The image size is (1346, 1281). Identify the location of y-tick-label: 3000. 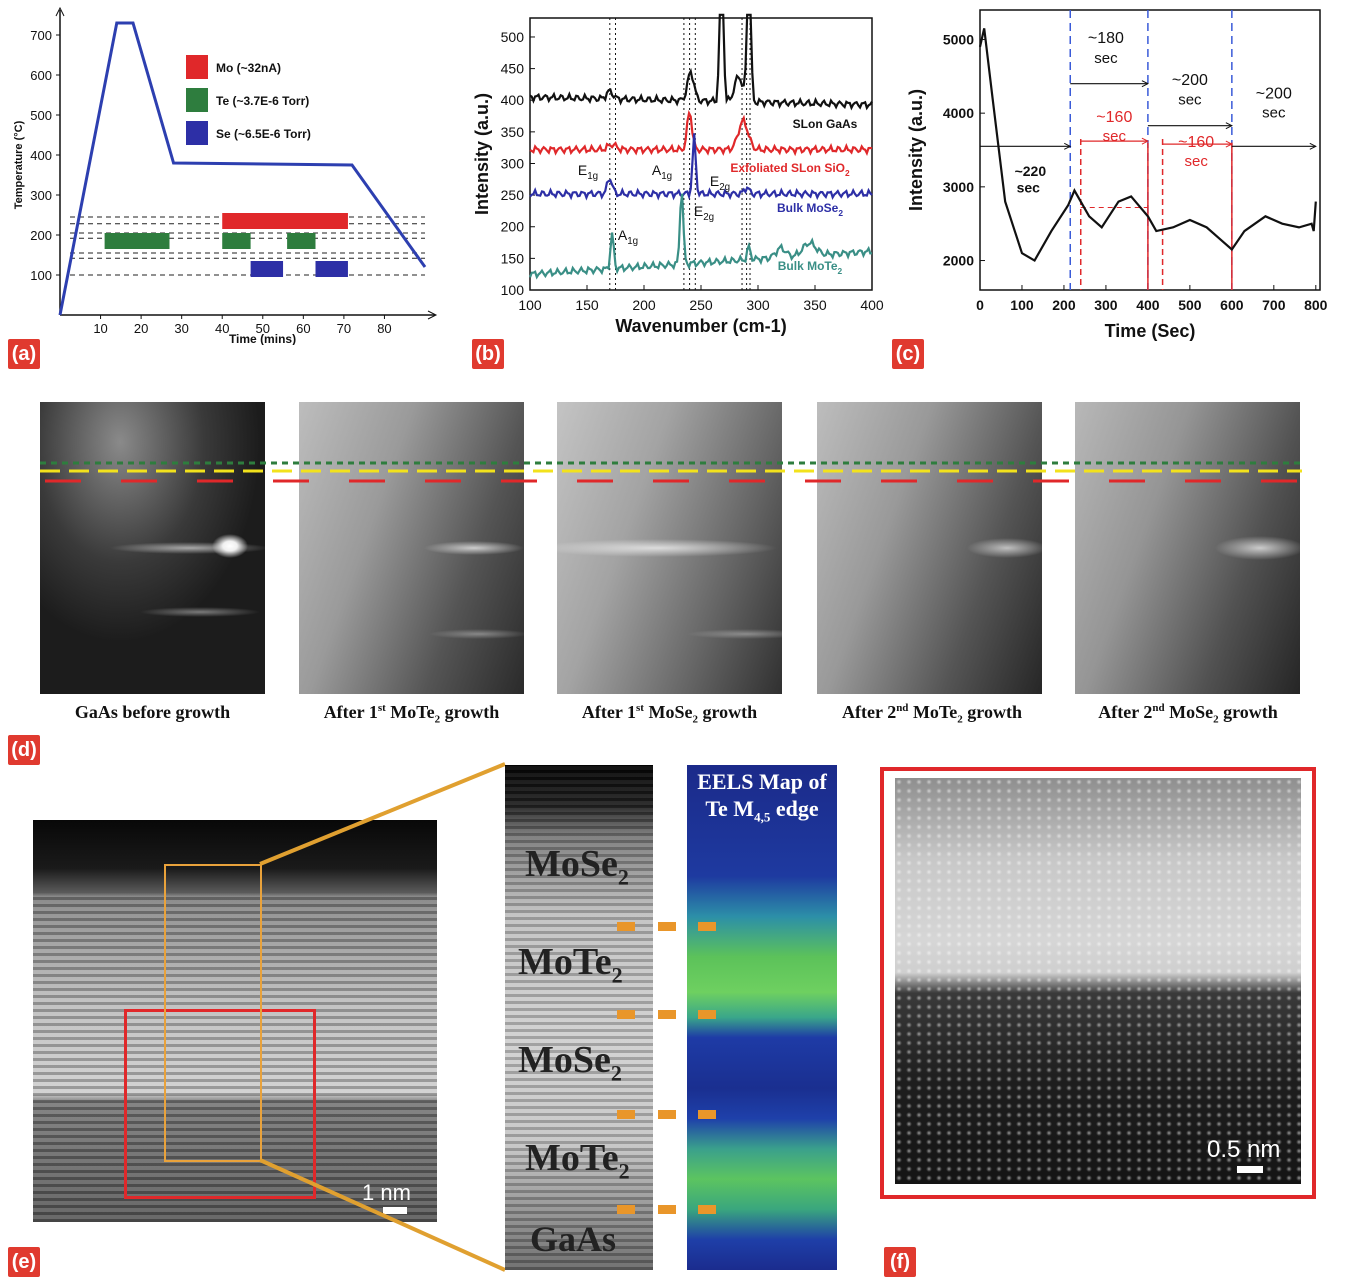
(958, 187).